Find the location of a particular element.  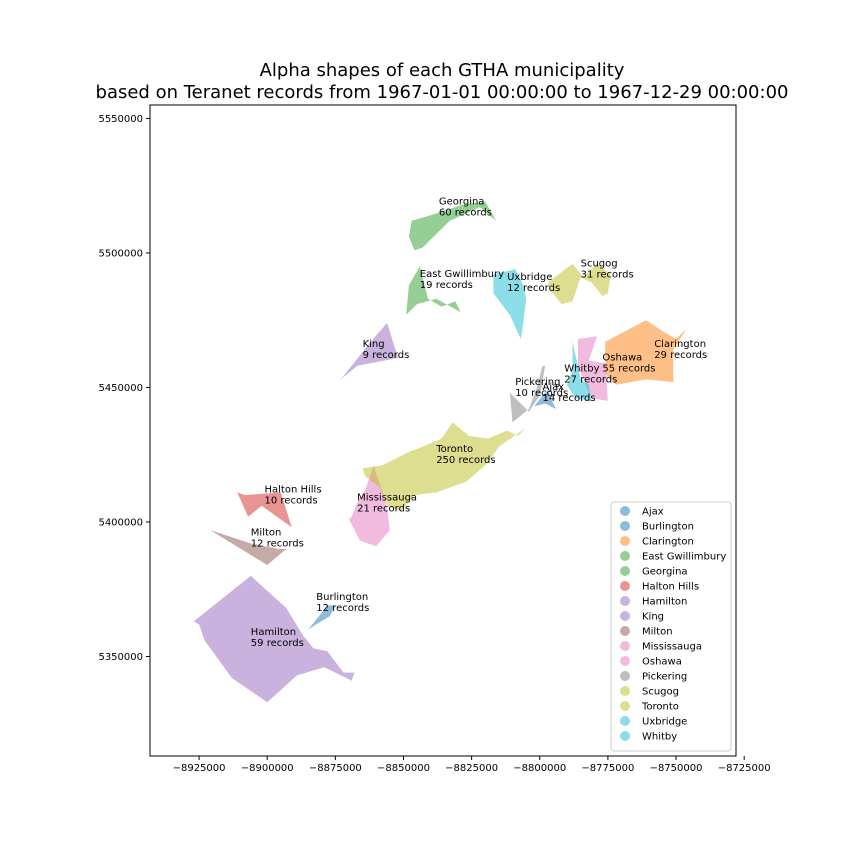

region-count-clarington: 29 records is located at coordinates (680, 355).